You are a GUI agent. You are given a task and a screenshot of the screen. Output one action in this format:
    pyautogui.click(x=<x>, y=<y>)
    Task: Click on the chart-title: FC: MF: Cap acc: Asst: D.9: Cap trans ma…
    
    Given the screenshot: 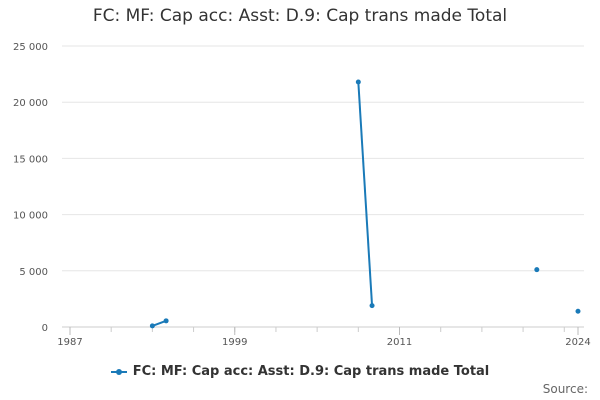 What is the action you would take?
    pyautogui.click(x=300, y=16)
    